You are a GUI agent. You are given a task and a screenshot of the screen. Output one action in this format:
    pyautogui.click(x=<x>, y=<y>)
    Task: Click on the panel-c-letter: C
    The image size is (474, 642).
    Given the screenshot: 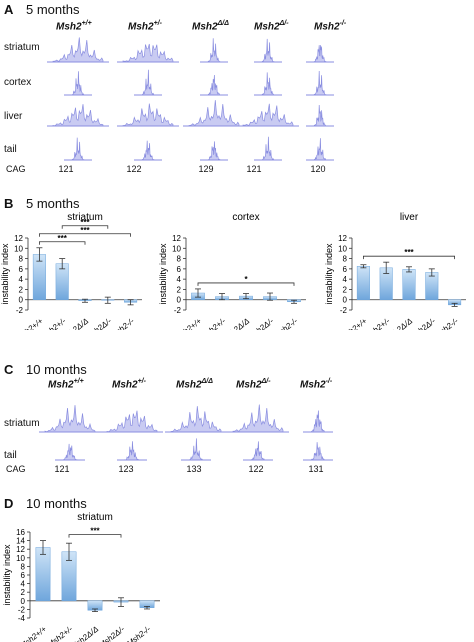 What is the action you would take?
    pyautogui.click(x=9, y=369)
    